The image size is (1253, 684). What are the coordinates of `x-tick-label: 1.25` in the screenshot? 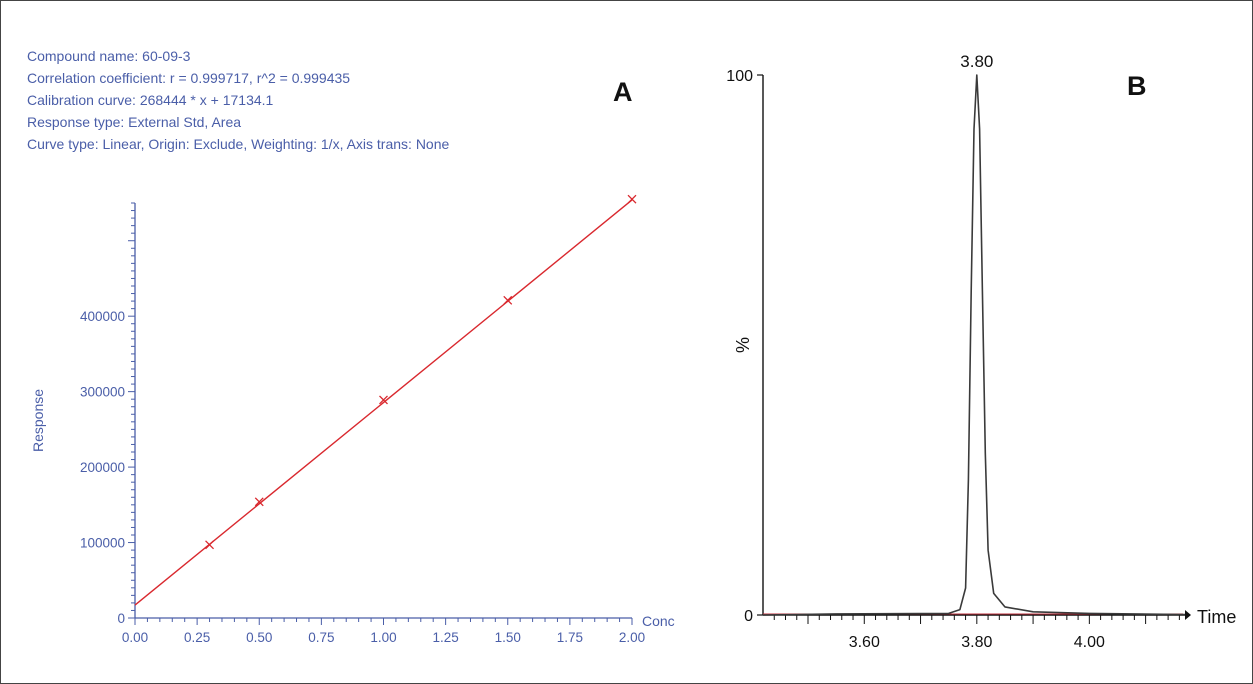 It's located at (445, 637).